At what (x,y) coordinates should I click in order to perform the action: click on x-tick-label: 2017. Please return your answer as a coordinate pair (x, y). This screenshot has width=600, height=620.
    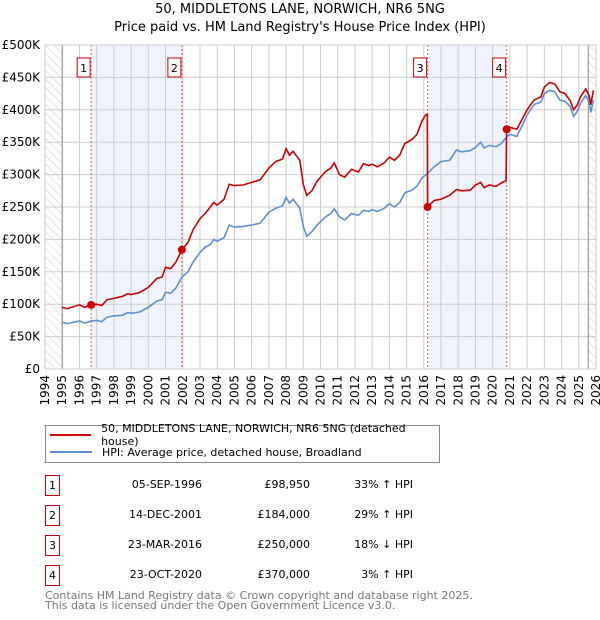
    Looking at the image, I should click on (441, 390).